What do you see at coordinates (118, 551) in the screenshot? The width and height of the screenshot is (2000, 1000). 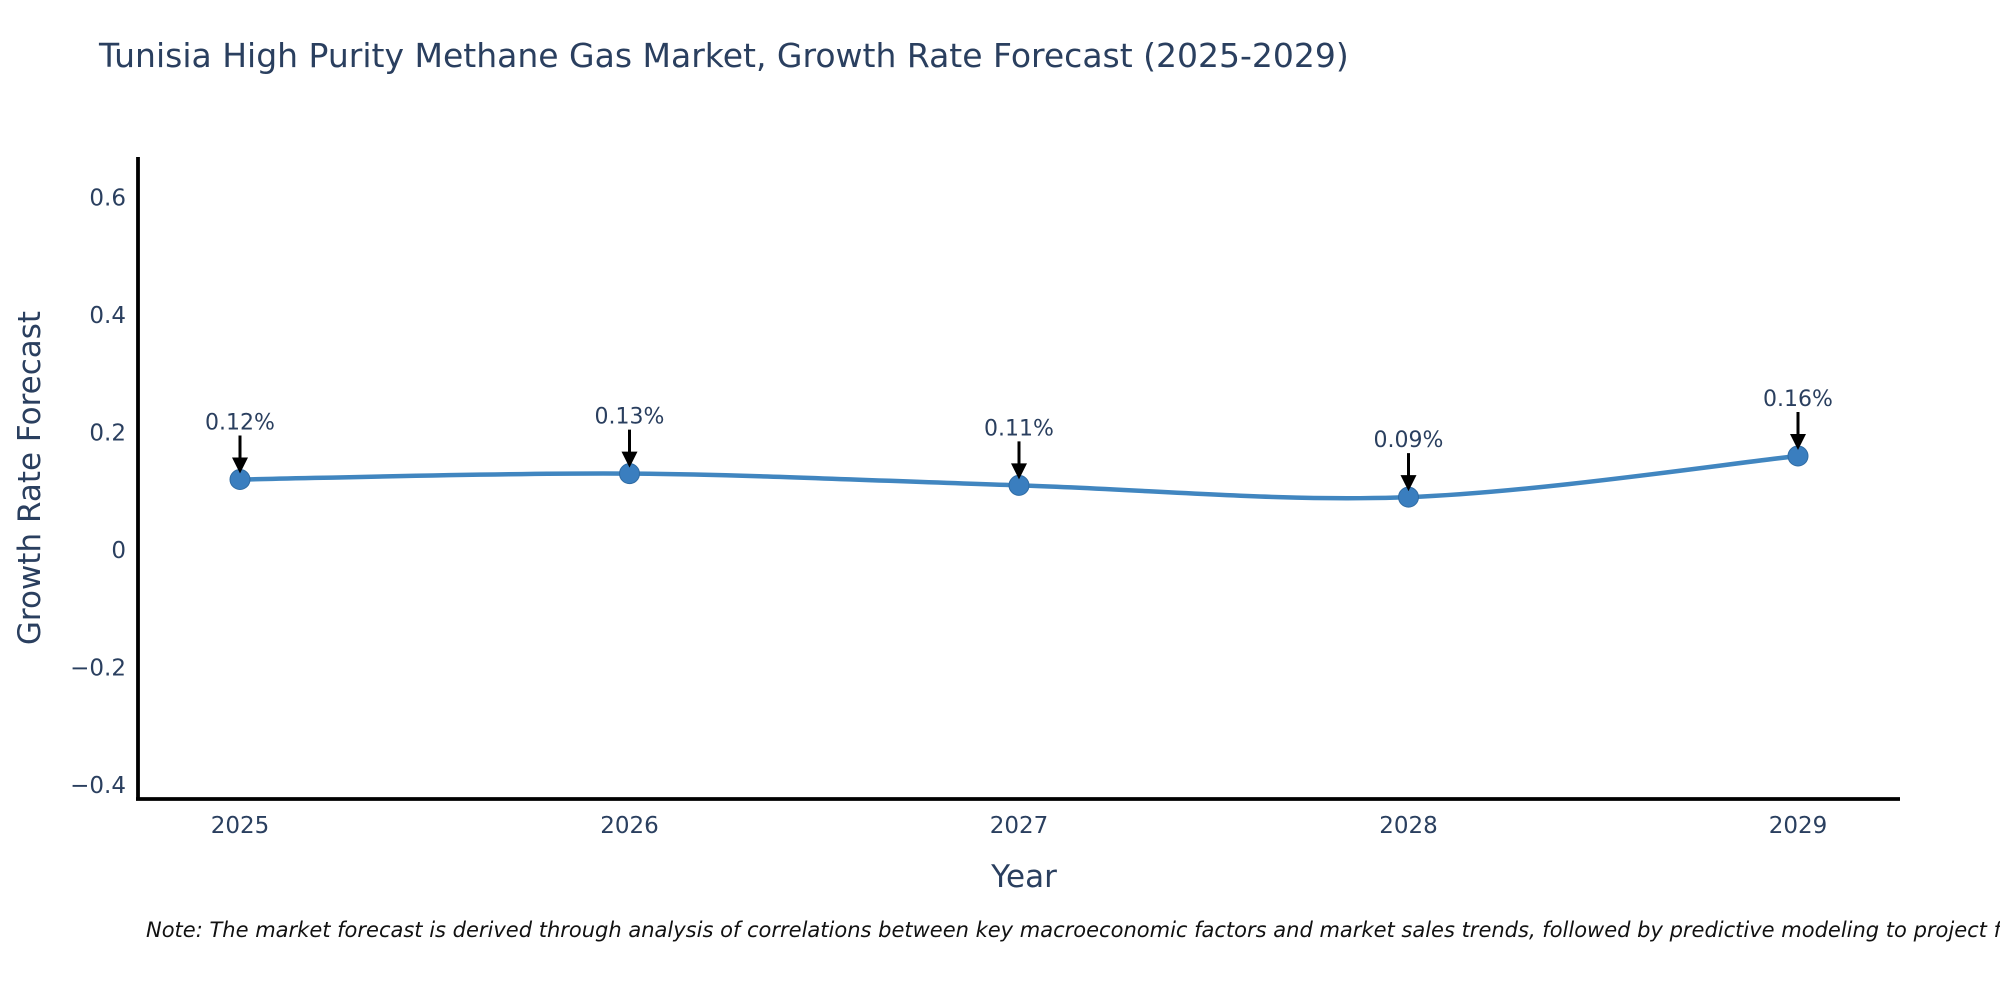 I see `y-tick-label: 0` at bounding box center [118, 551].